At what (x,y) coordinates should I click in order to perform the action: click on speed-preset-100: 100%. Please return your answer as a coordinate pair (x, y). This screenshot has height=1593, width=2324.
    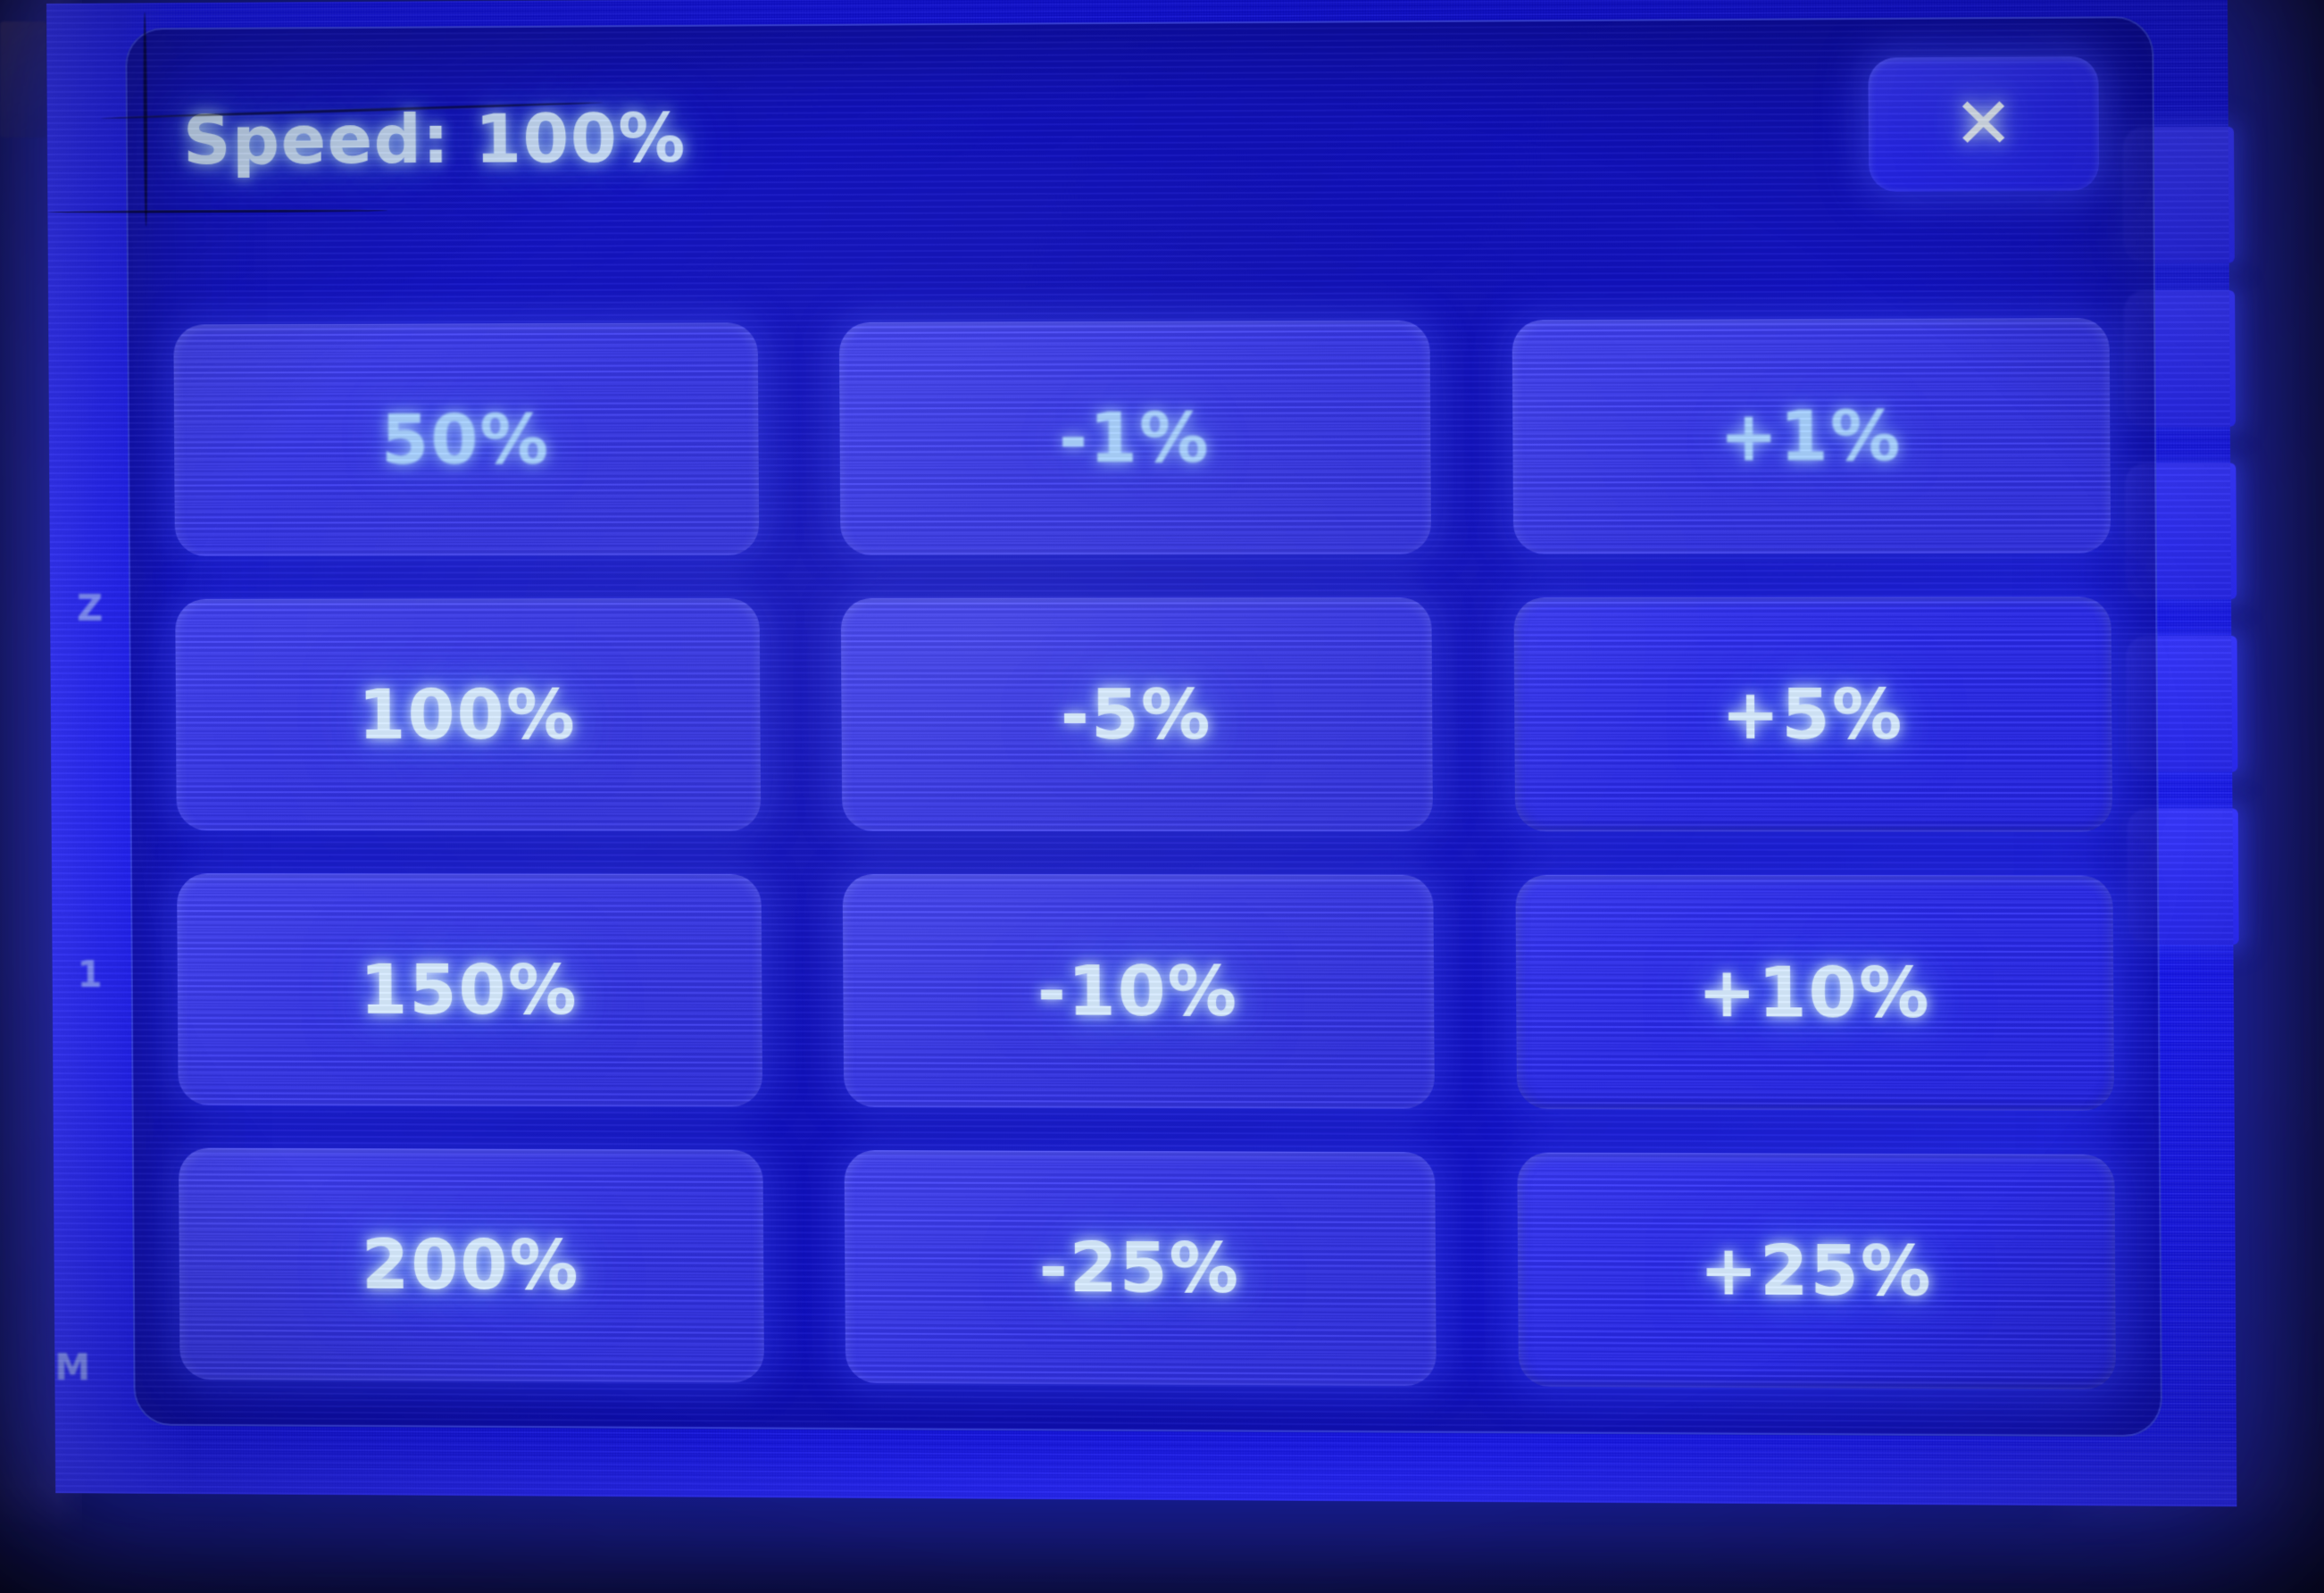
    Looking at the image, I should click on (468, 714).